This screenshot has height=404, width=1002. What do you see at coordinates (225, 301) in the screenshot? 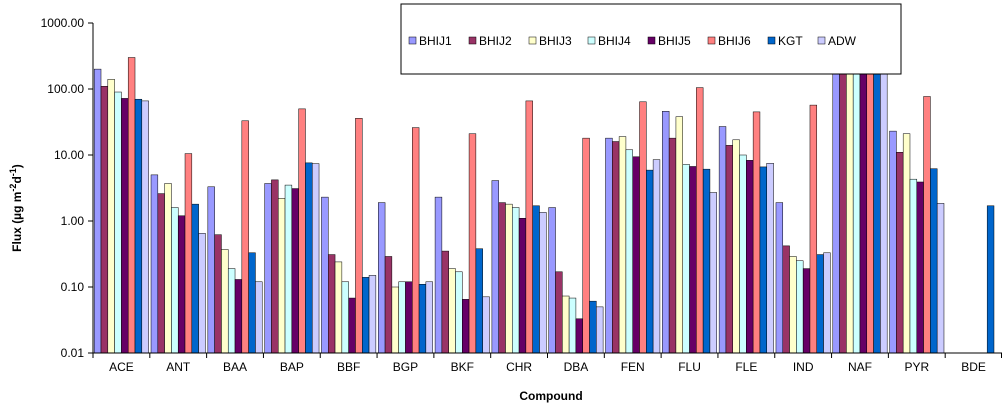
I see `bar-bhij3-baa` at bounding box center [225, 301].